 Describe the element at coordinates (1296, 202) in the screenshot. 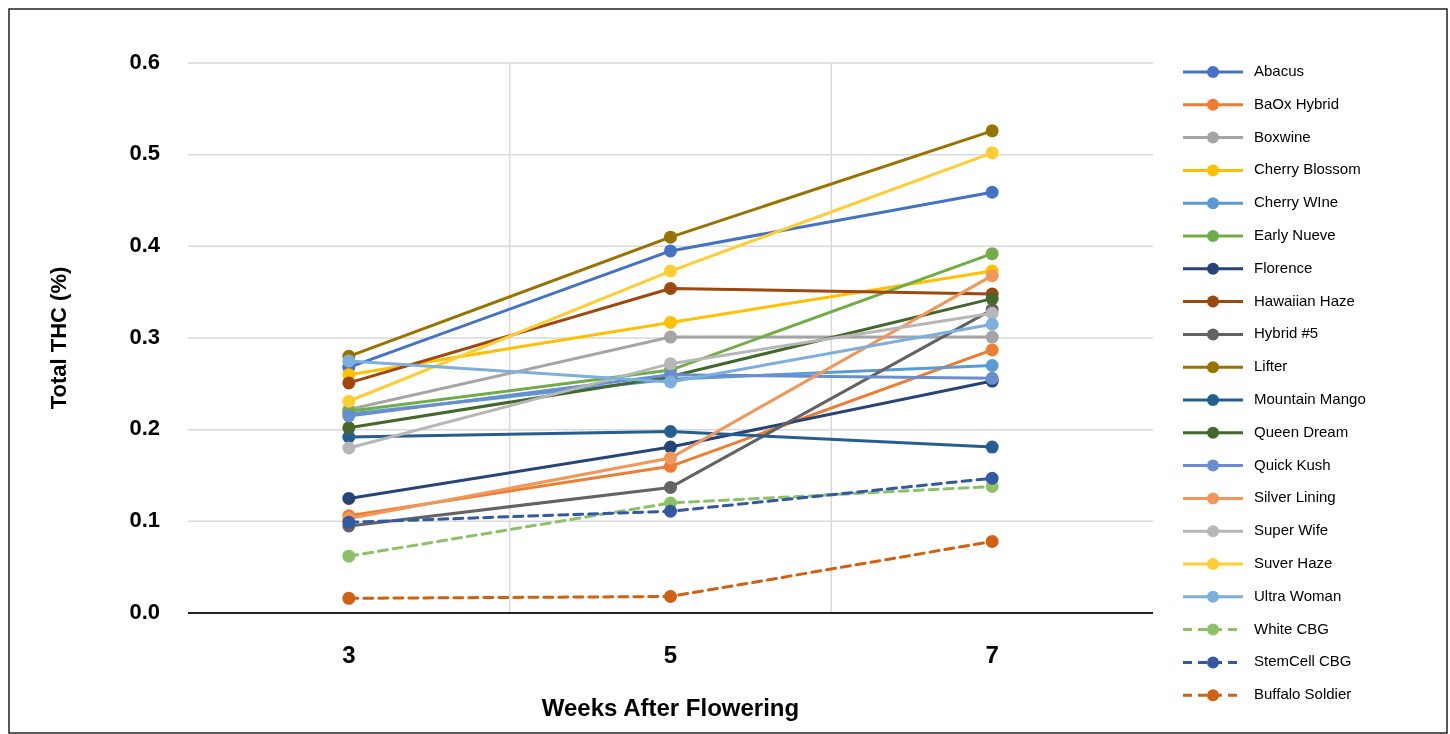

I see `legend-label: Cherry WIne` at that location.